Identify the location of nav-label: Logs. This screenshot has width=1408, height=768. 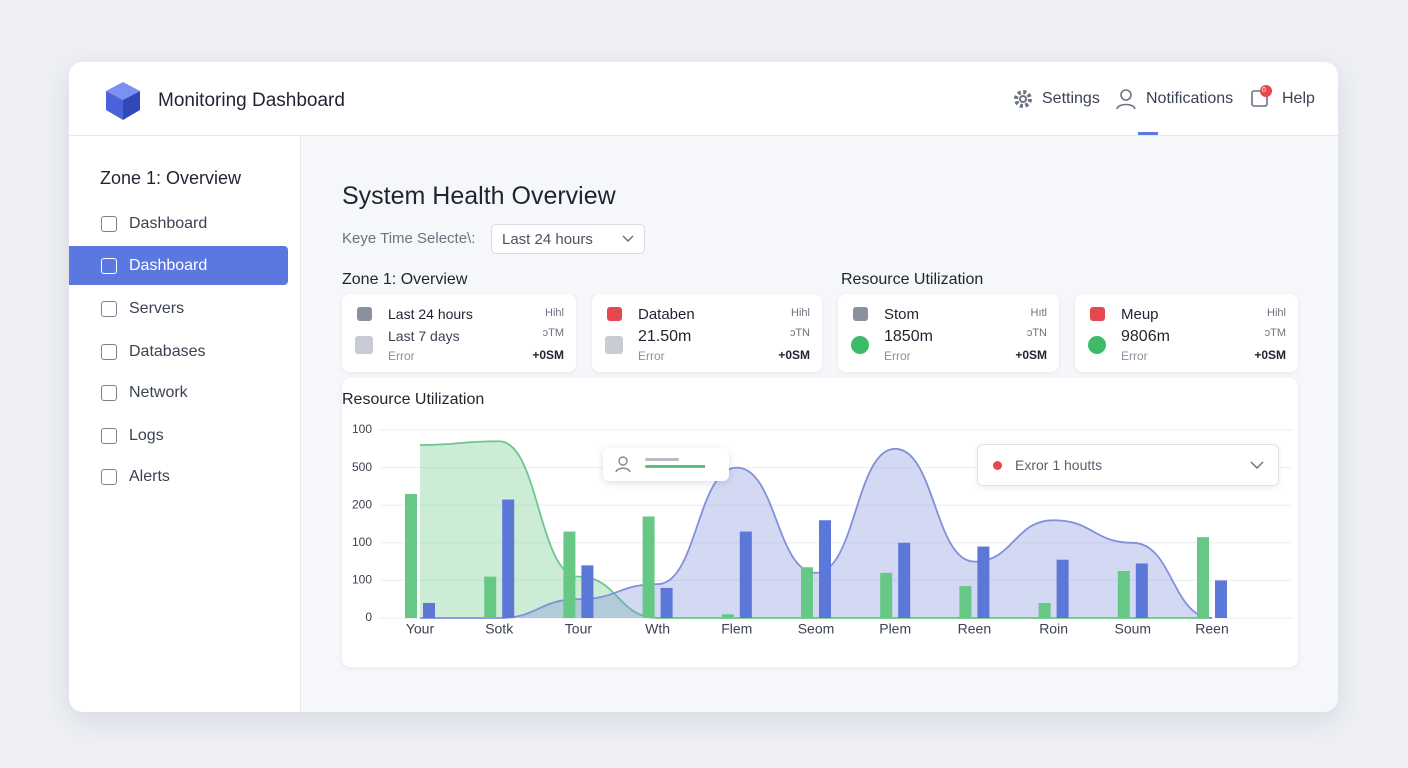
(146, 435).